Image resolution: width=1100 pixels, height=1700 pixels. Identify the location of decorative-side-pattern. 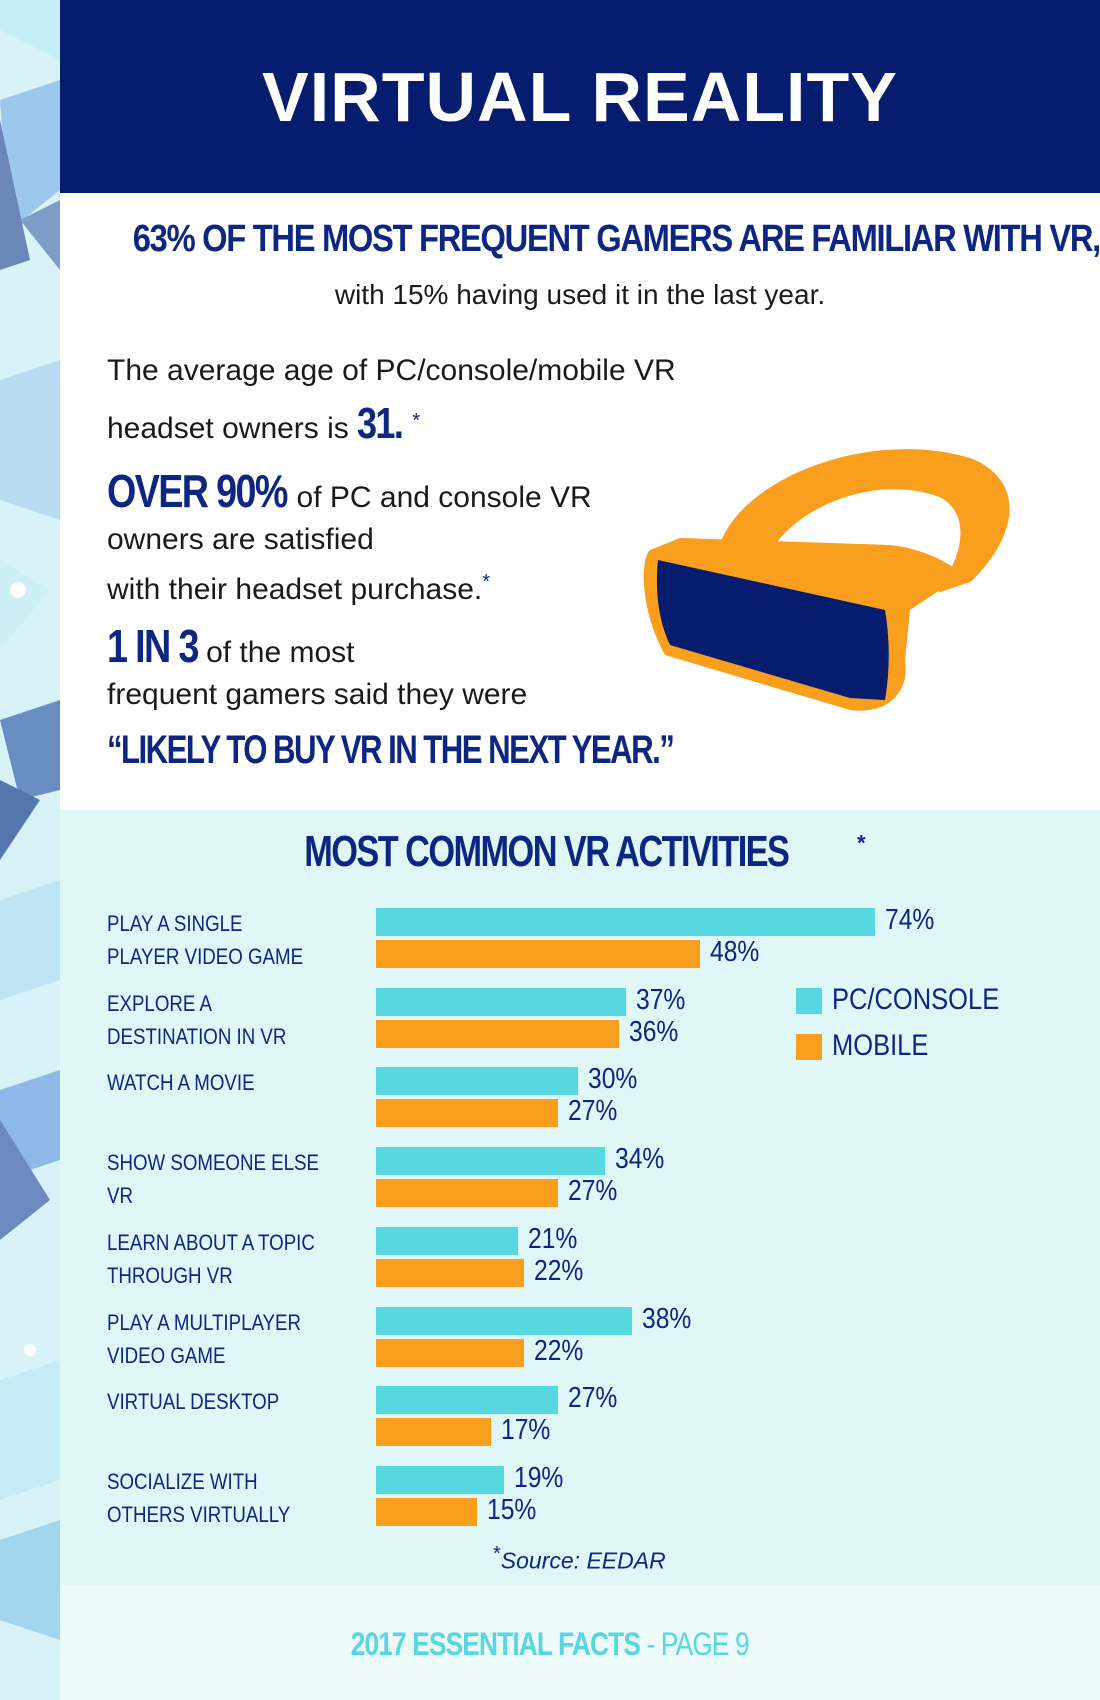
(30, 850).